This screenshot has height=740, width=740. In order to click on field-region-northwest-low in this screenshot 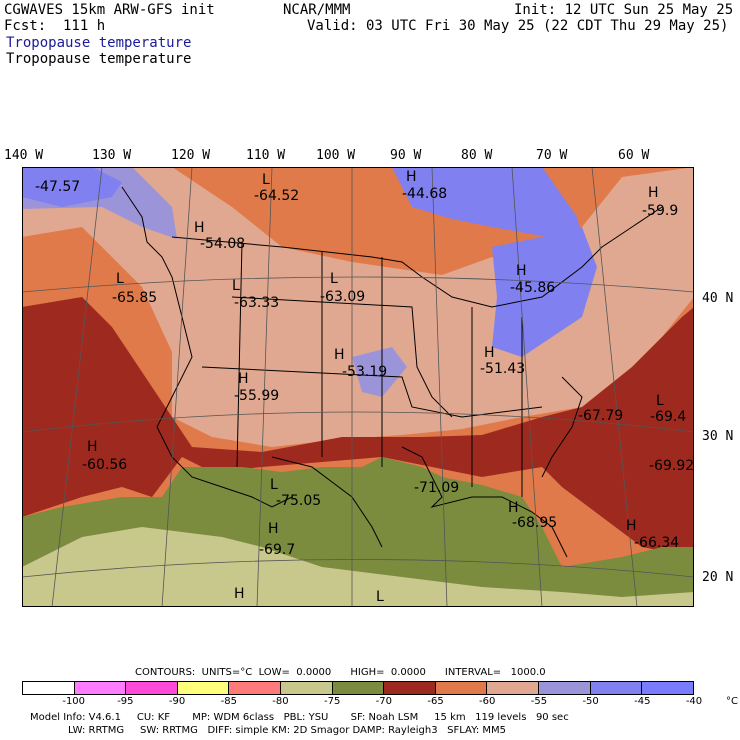, I will do `click(72, 187)`.